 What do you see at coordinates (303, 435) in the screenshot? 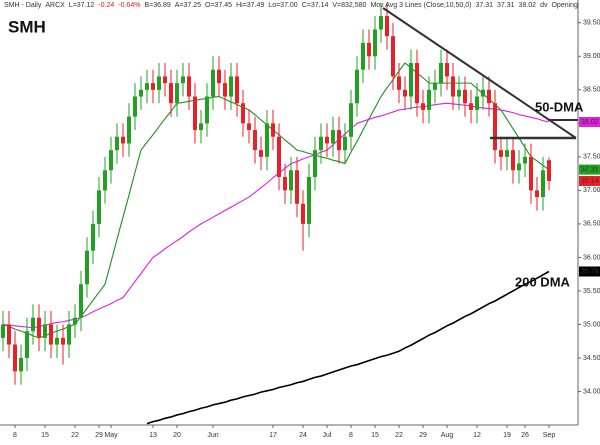
I see `x-tick-label: 24` at bounding box center [303, 435].